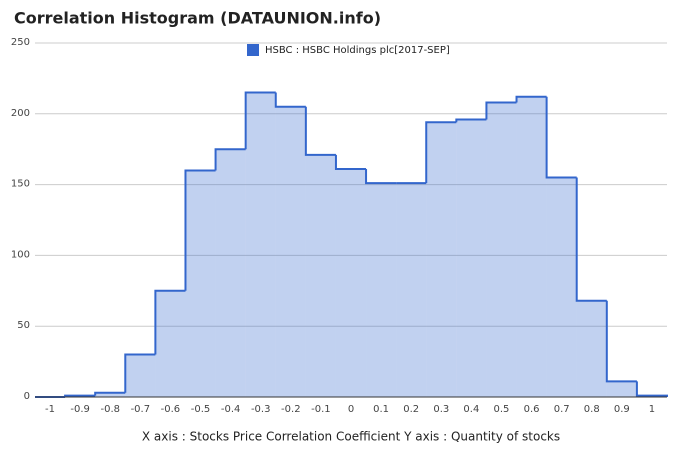 Image resolution: width=680 pixels, height=462 pixels. I want to click on x-tick-label: 0.5, so click(502, 409).